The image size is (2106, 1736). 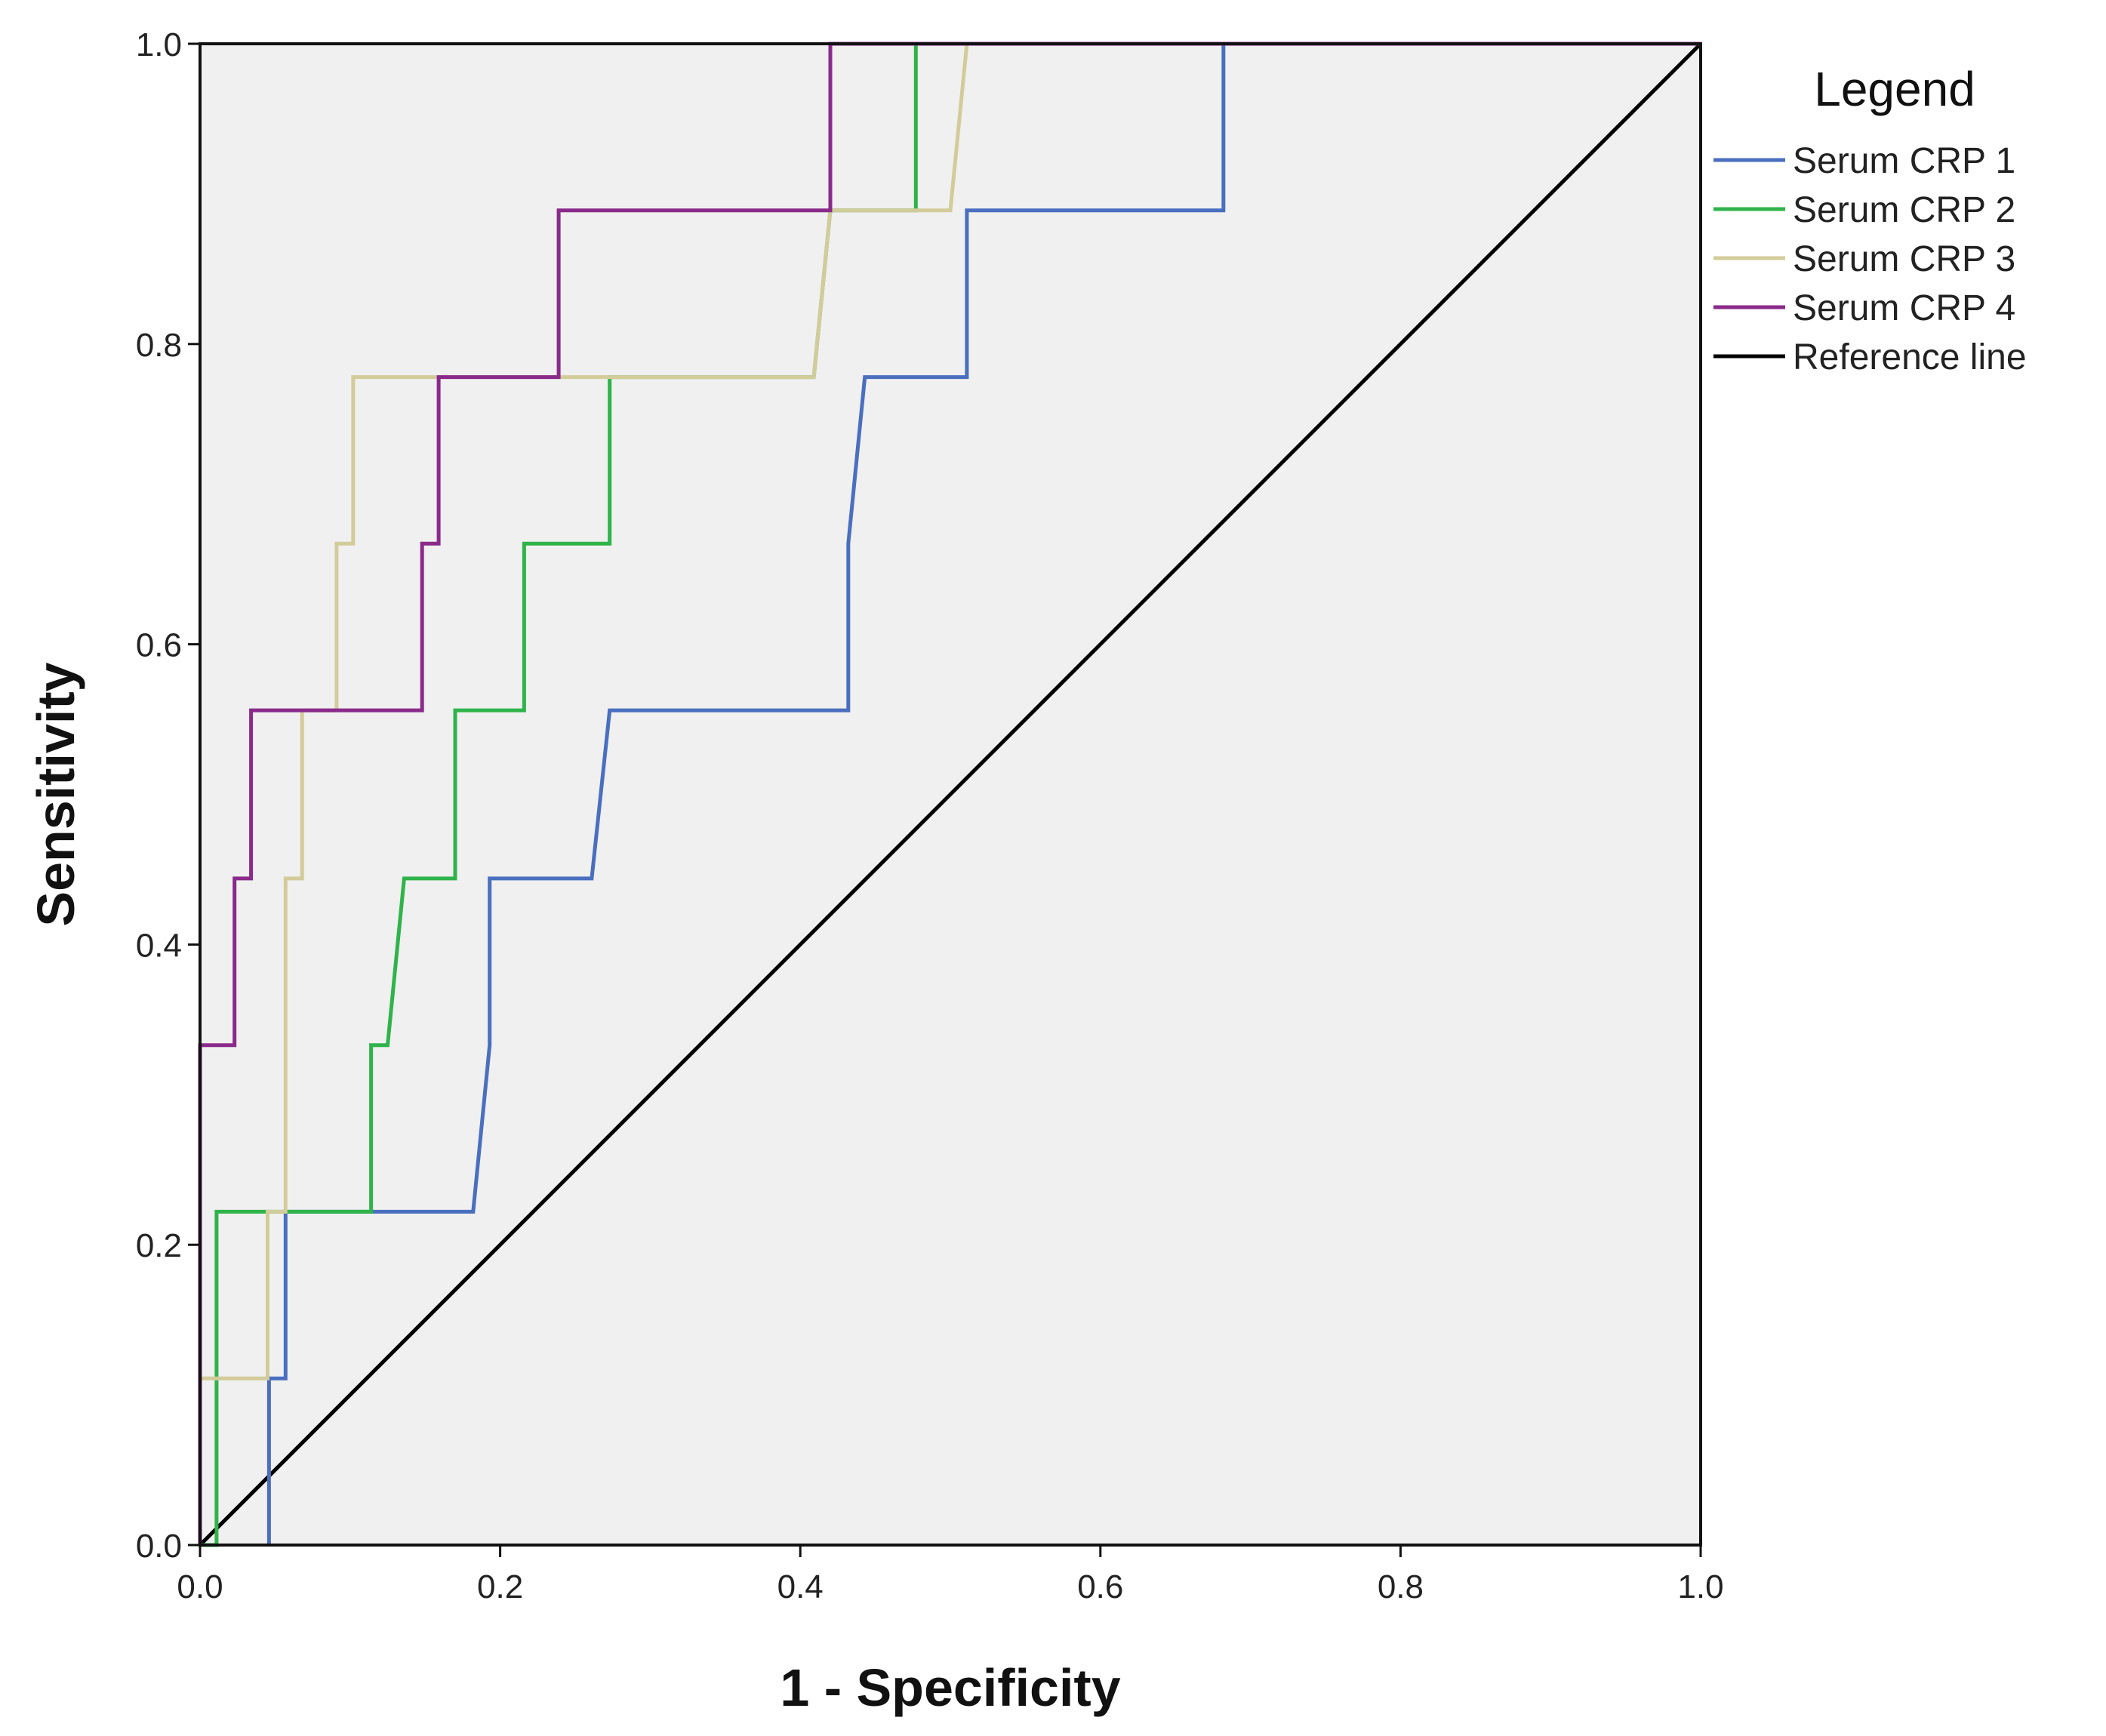 I want to click on y-tick-label: 0.8, so click(x=159, y=346).